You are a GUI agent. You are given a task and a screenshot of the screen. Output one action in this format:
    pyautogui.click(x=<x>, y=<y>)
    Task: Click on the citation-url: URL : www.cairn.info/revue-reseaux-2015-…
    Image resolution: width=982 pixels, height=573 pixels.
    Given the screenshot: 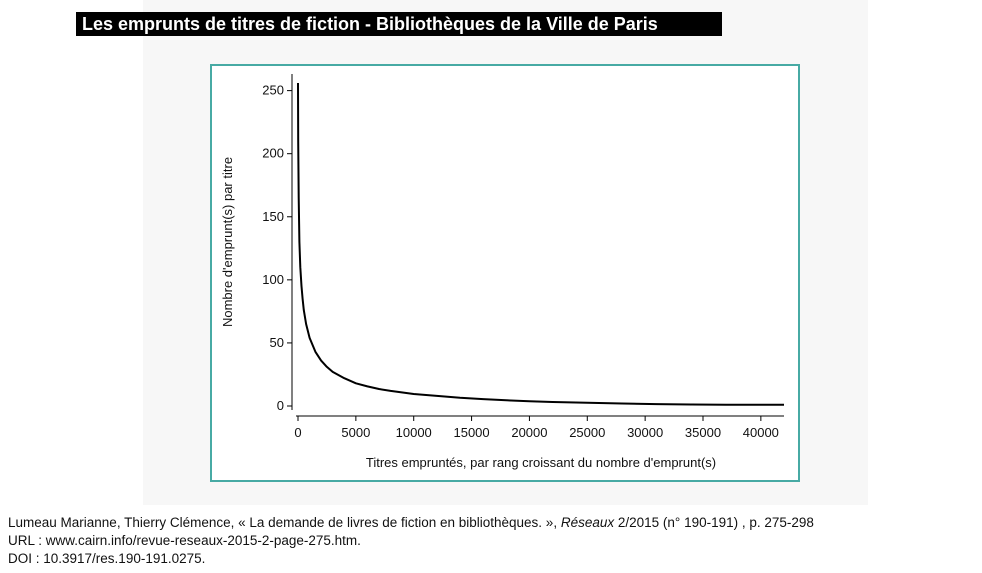 What is the action you would take?
    pyautogui.click(x=184, y=540)
    